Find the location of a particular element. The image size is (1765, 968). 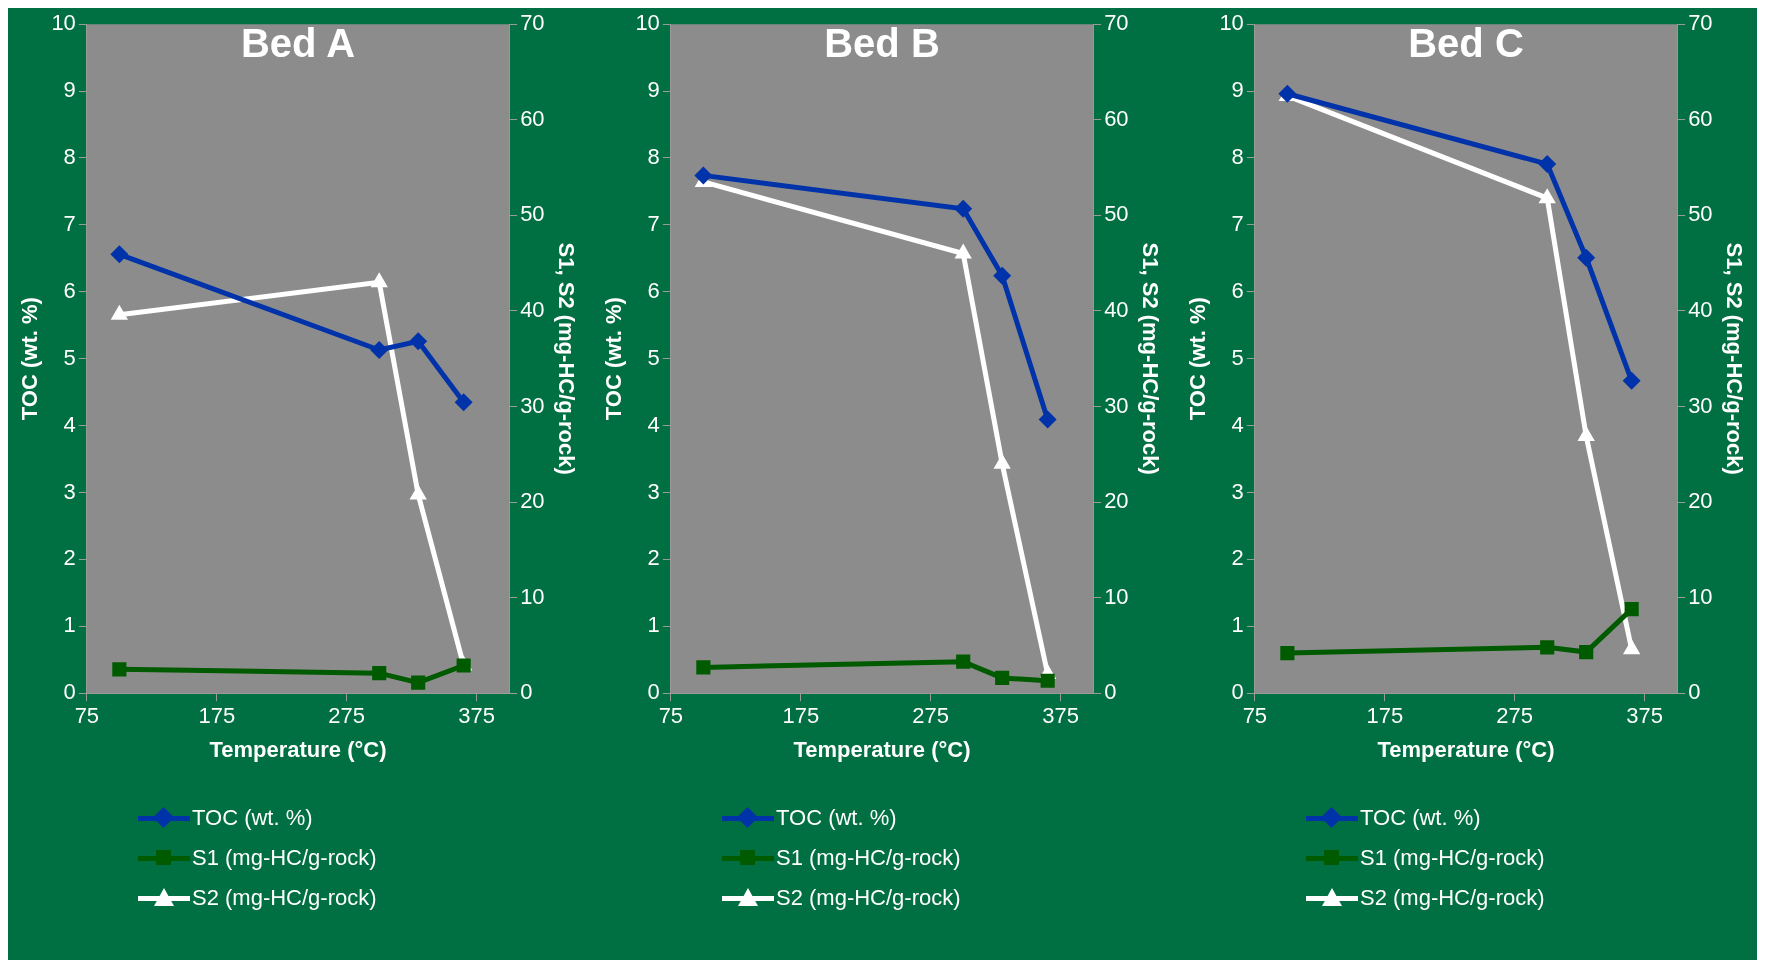

legend-label: S2 (mg-HC/g-rock) is located at coordinates (1452, 898).